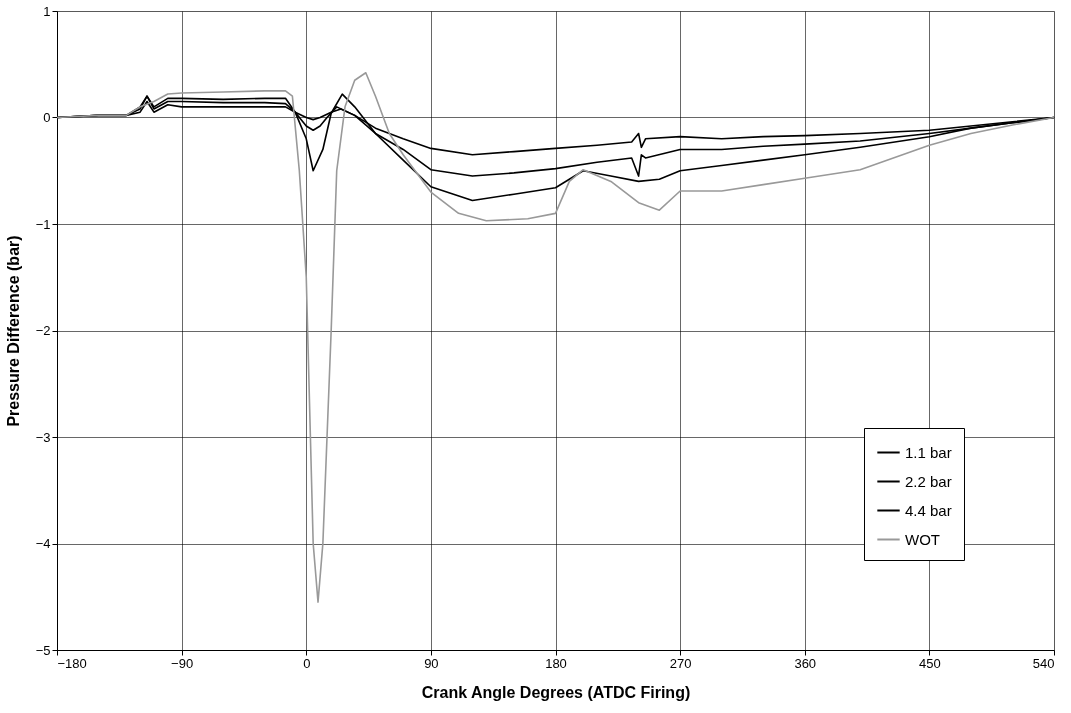  What do you see at coordinates (805, 663) in the screenshot?
I see `x-tick-label: 360` at bounding box center [805, 663].